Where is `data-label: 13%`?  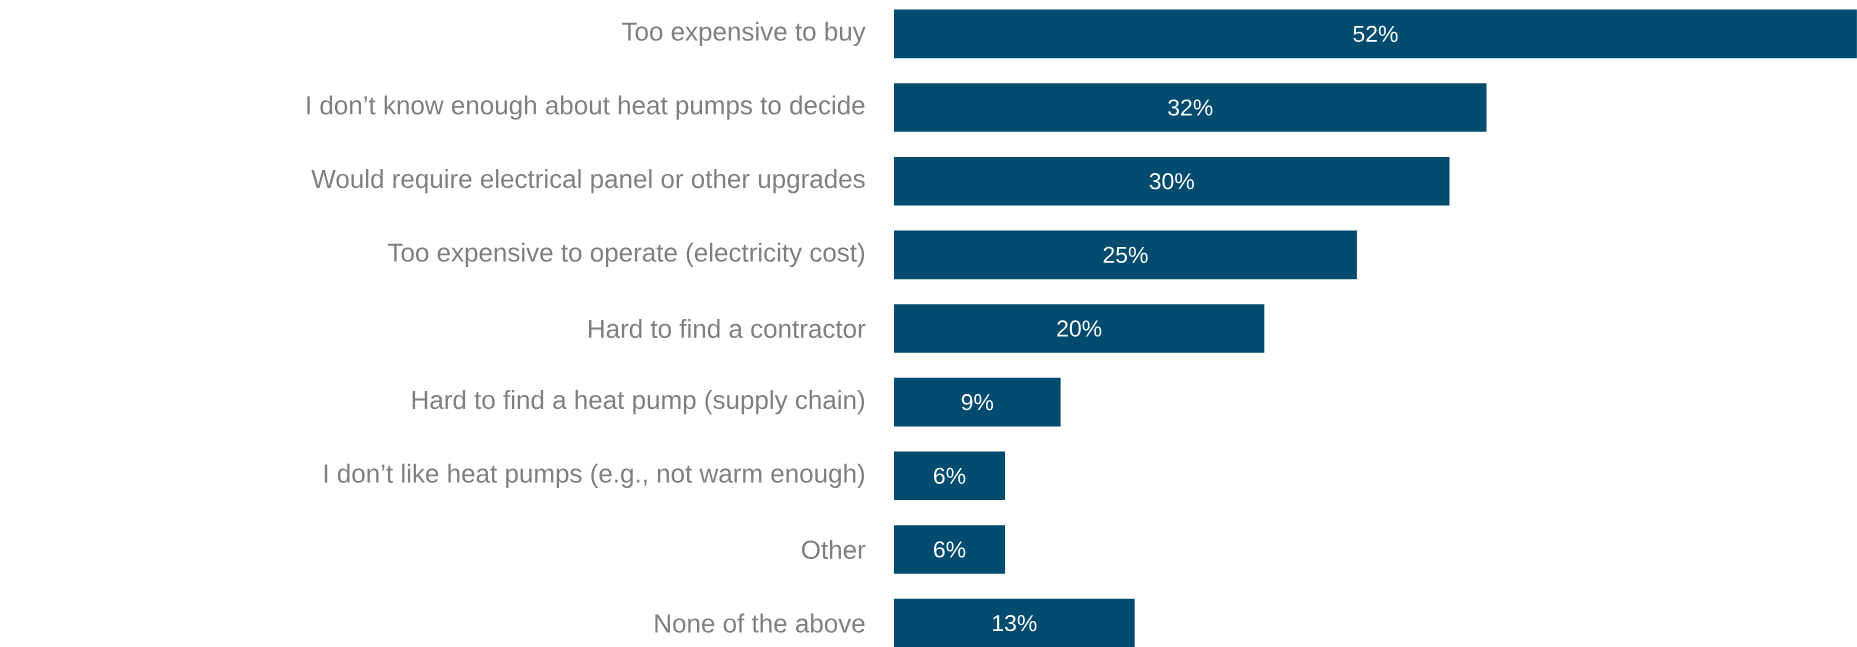
data-label: 13% is located at coordinates (1015, 623).